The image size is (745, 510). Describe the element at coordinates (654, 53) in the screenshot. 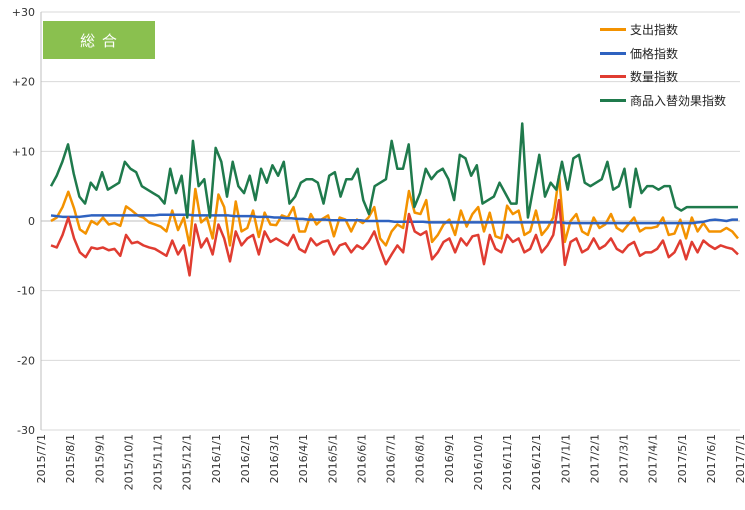

I see `legend-label-price: 価格指数` at that location.